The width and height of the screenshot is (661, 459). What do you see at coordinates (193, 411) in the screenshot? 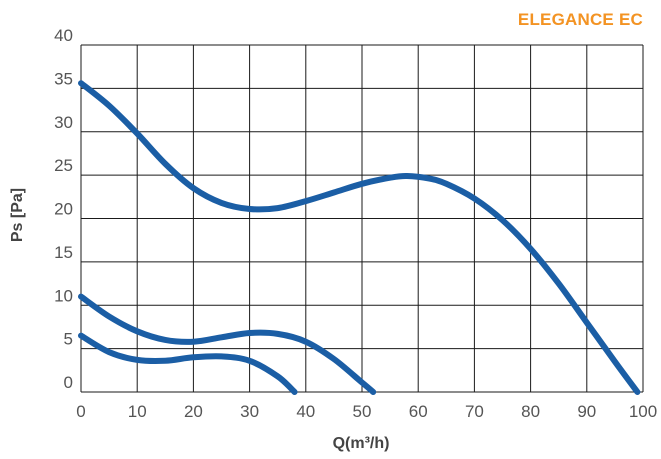
I see `x-tick-label: 20` at bounding box center [193, 411].